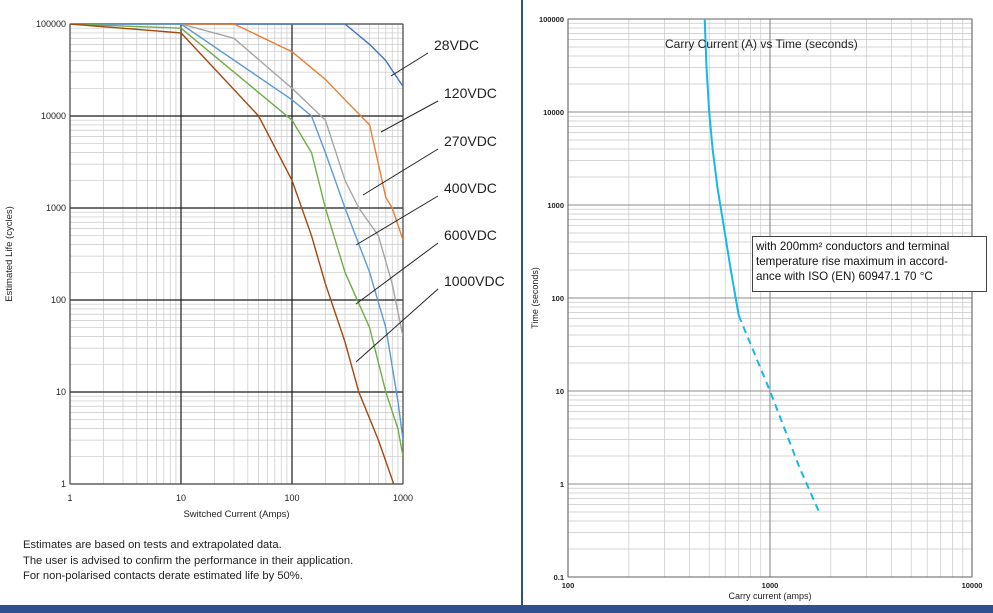 The image size is (993, 613). What do you see at coordinates (456, 45) in the screenshot?
I see `series-label: 28VDC` at bounding box center [456, 45].